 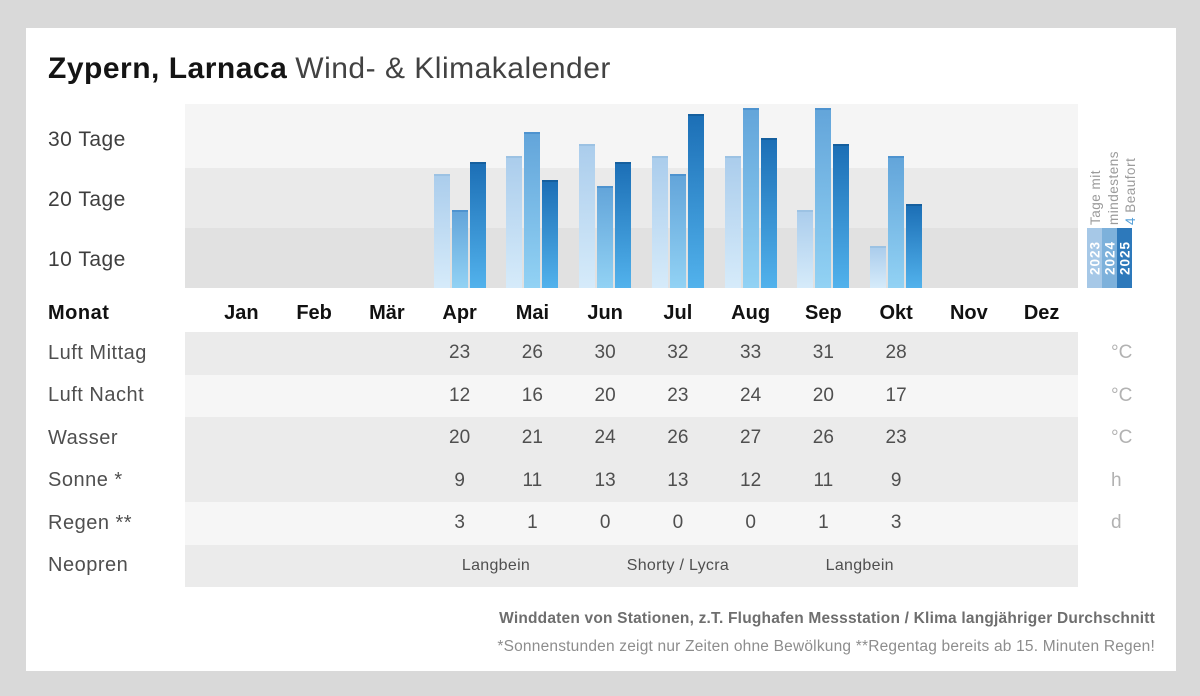 What do you see at coordinates (532, 395) in the screenshot?
I see `cell-mai: 16` at bounding box center [532, 395].